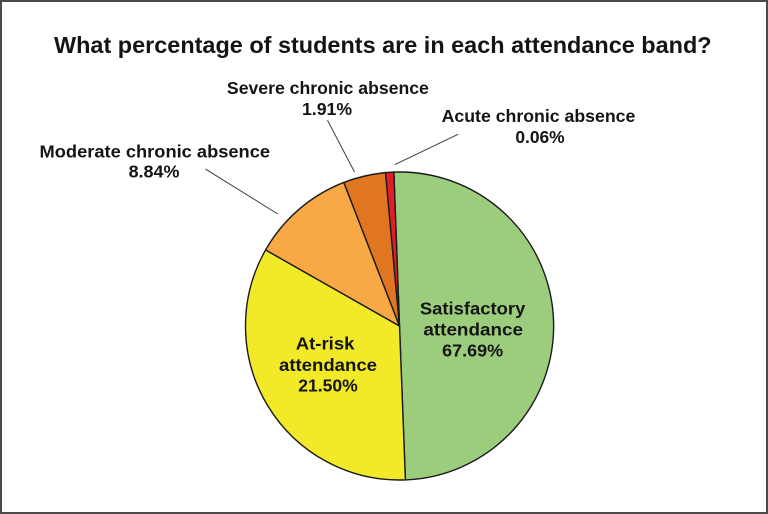 This screenshot has width=768, height=514. Describe the element at coordinates (325, 343) in the screenshot. I see `svg-text: At-risk` at that location.